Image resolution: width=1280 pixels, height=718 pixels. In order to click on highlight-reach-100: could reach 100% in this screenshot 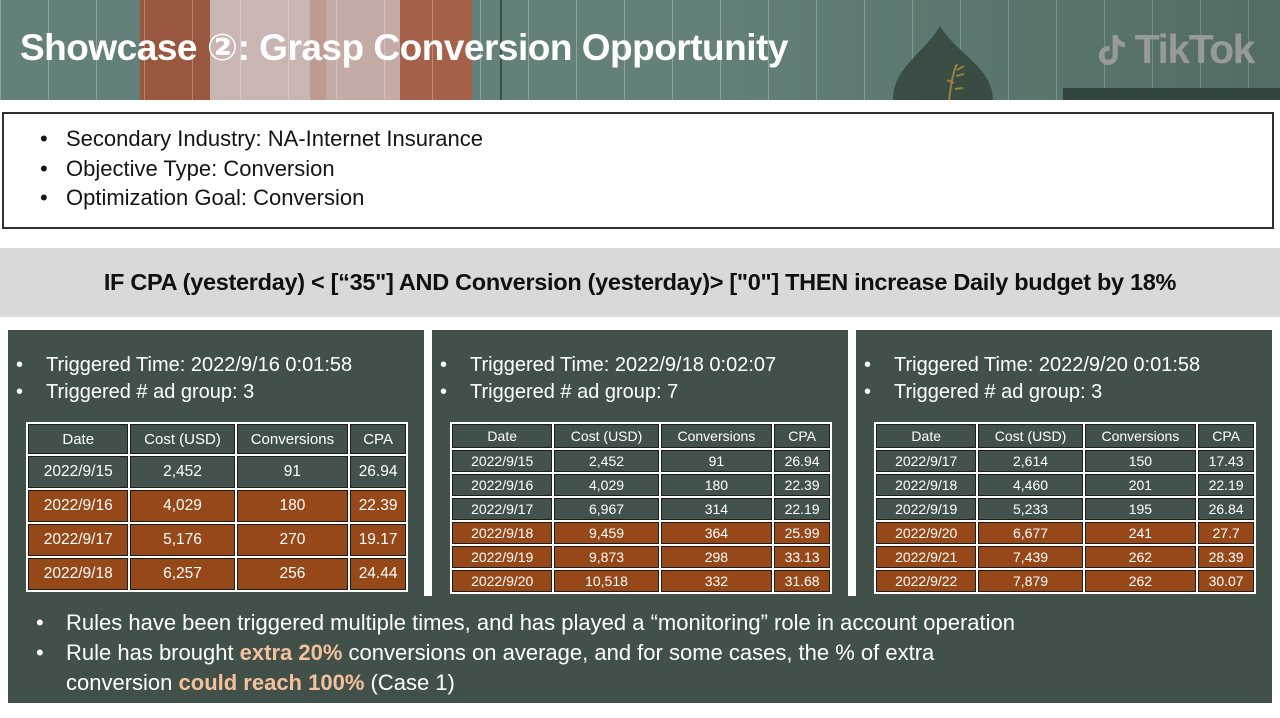, I will do `click(271, 682)`.